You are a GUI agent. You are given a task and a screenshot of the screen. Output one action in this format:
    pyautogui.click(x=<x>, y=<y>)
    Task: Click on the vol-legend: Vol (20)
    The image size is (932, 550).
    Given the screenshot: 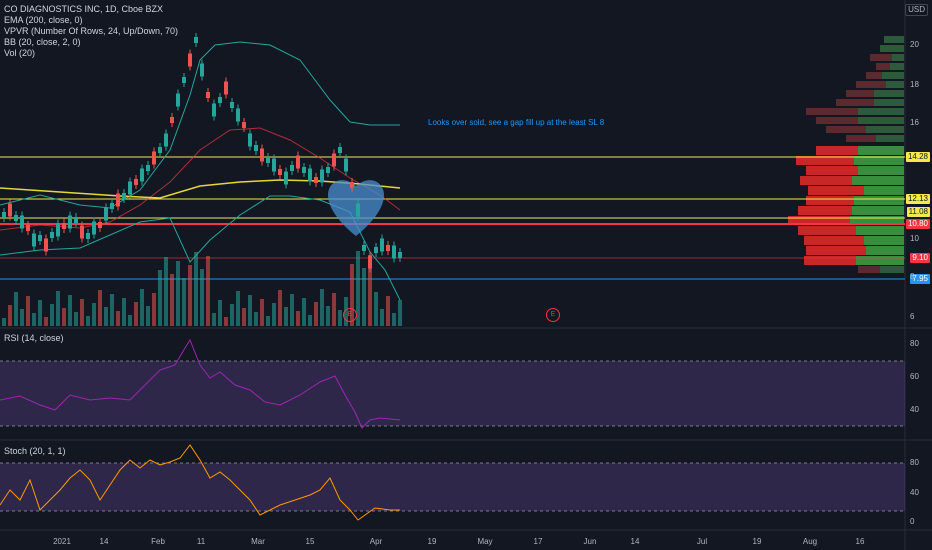 What is the action you would take?
    pyautogui.click(x=20, y=53)
    